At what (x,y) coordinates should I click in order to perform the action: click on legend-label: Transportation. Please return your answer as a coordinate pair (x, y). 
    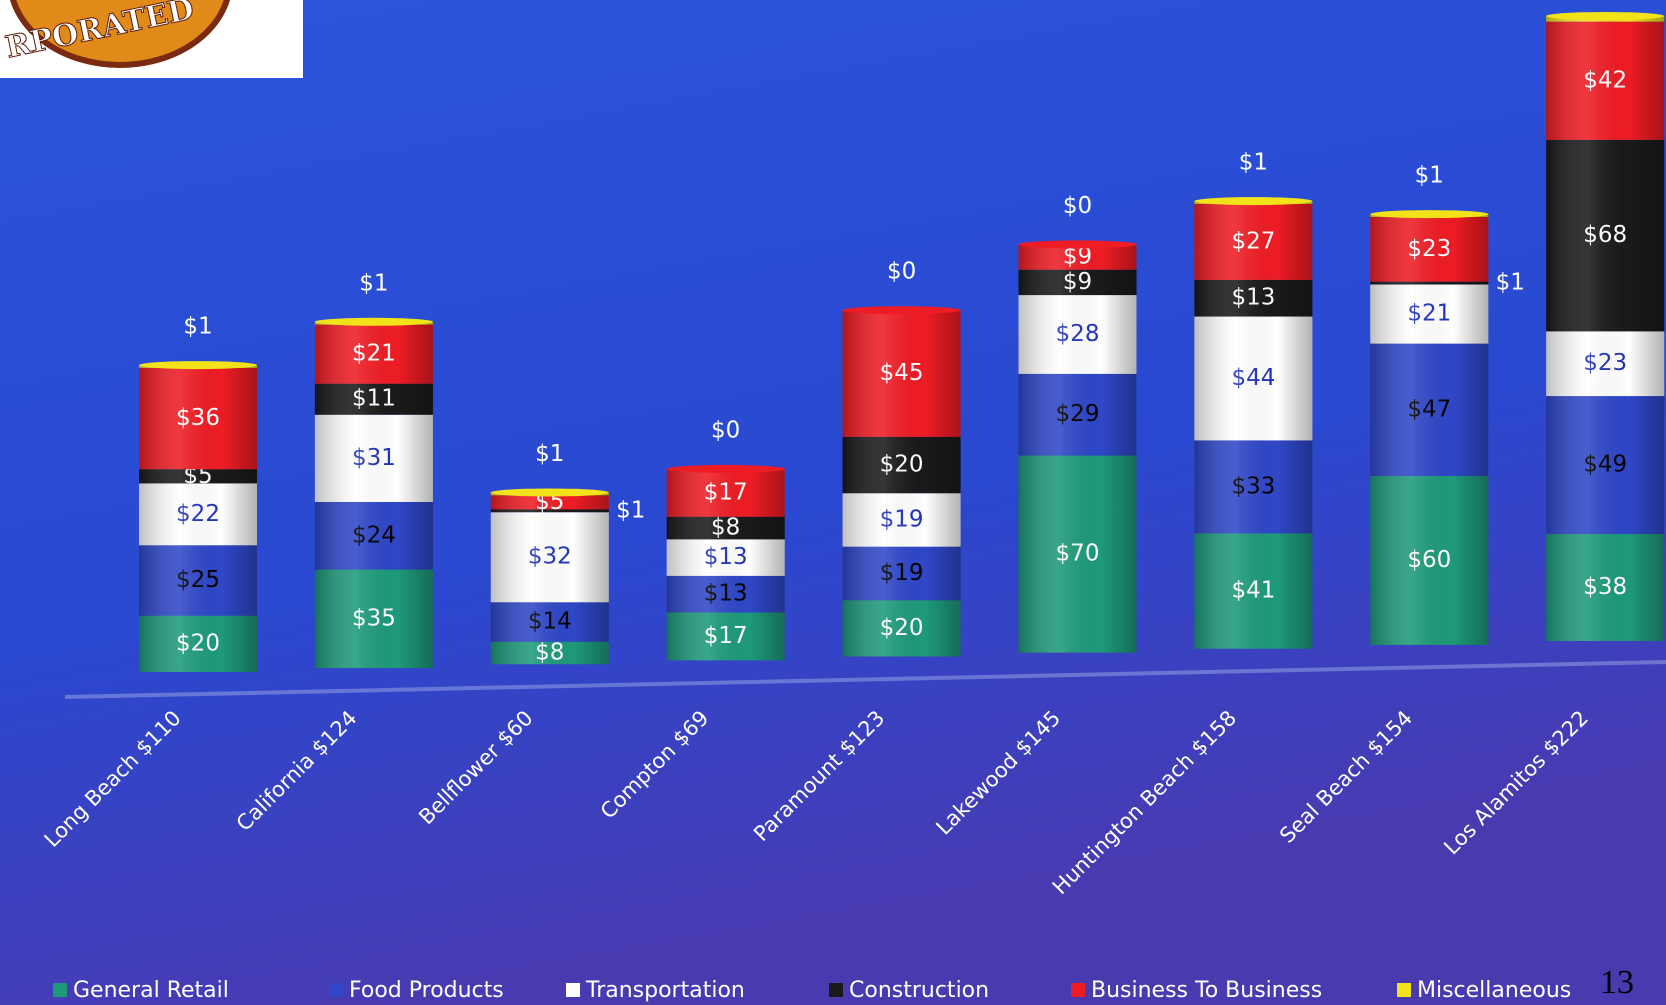
    Looking at the image, I should click on (665, 990).